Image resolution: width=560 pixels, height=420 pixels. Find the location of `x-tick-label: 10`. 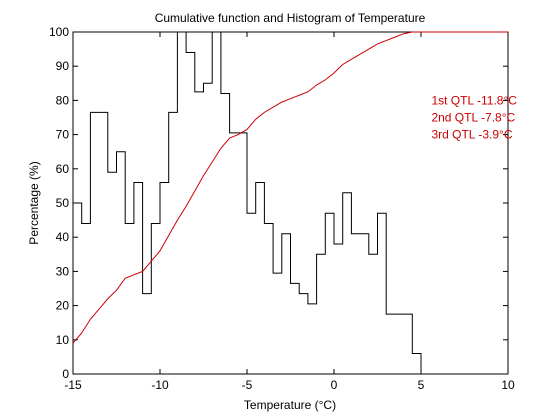

x-tick-label: 10 is located at coordinates (508, 385).